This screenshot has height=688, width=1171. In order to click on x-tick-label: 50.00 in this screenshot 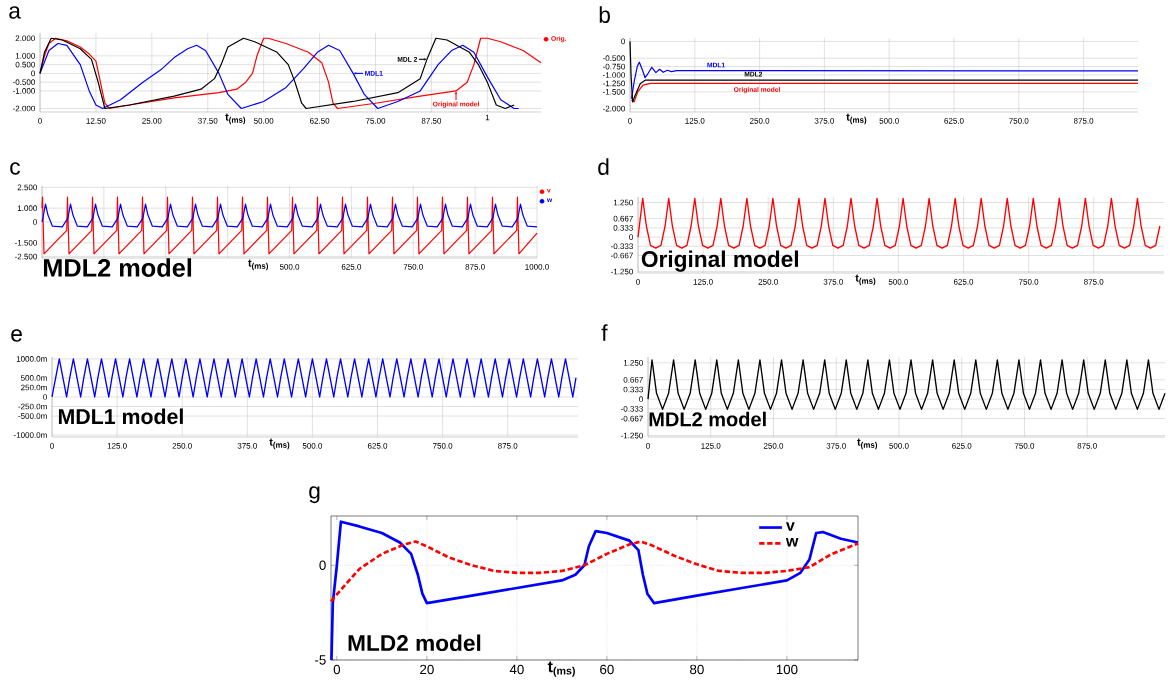, I will do `click(263, 121)`.